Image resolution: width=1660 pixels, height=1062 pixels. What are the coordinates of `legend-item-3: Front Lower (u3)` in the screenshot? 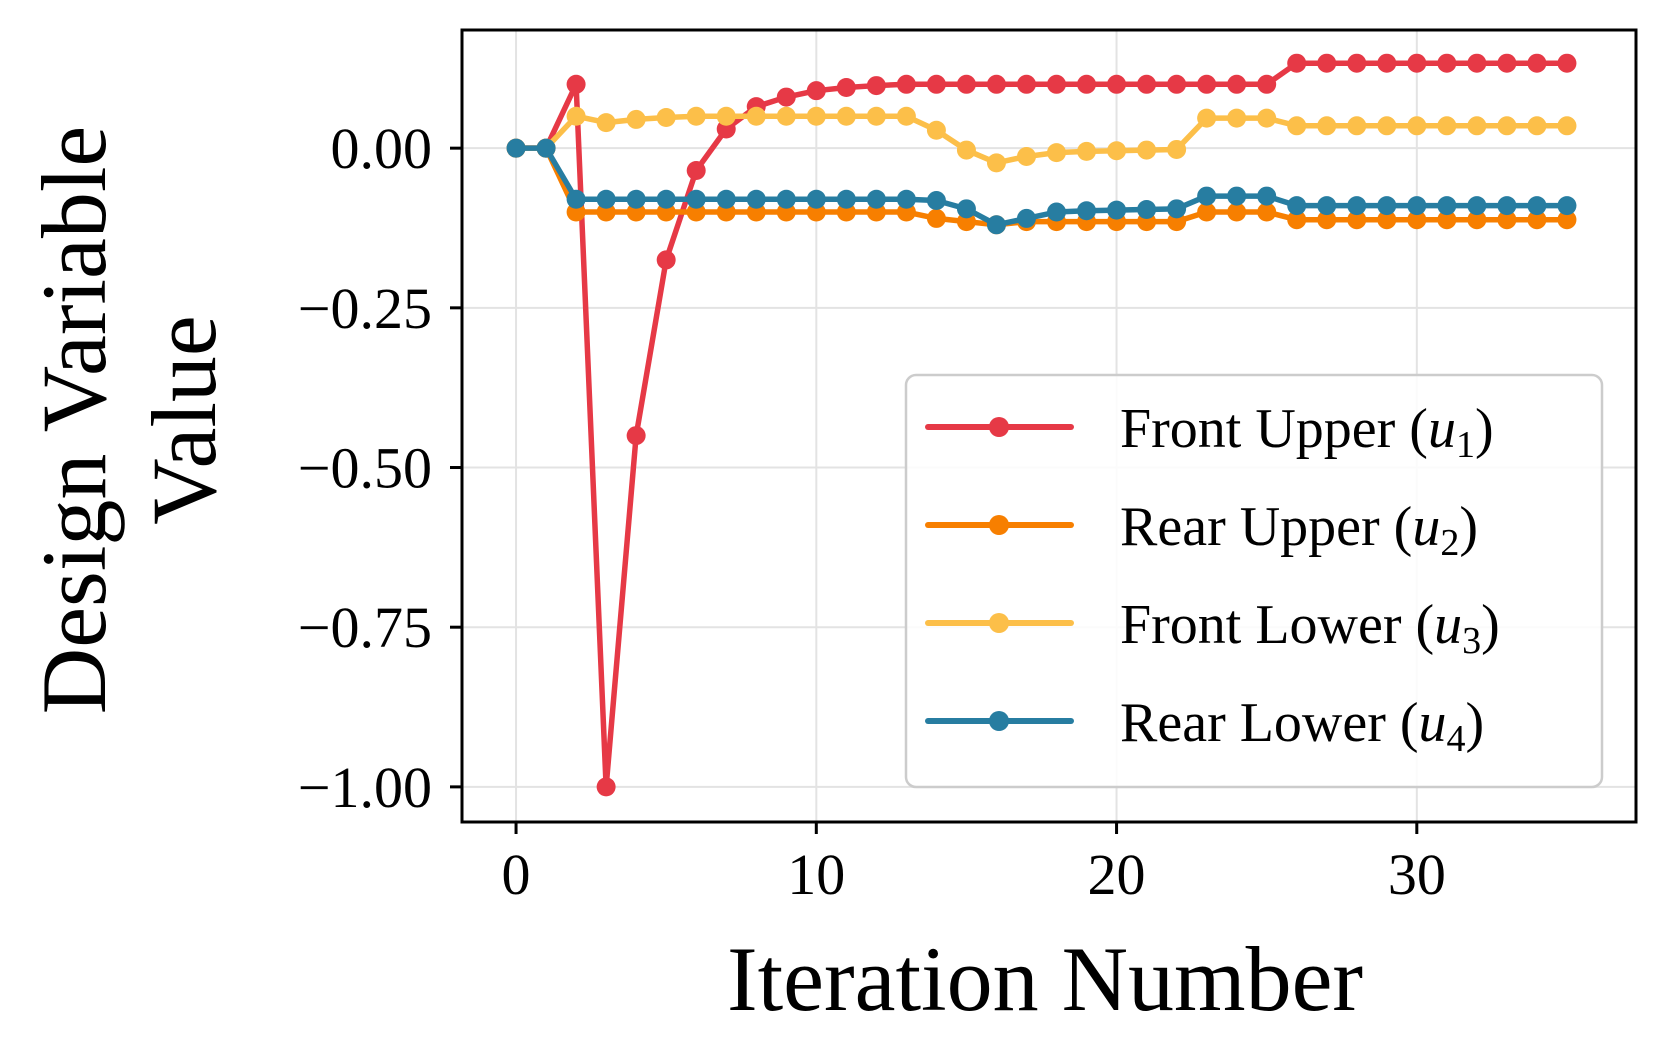 It's located at (1212, 628).